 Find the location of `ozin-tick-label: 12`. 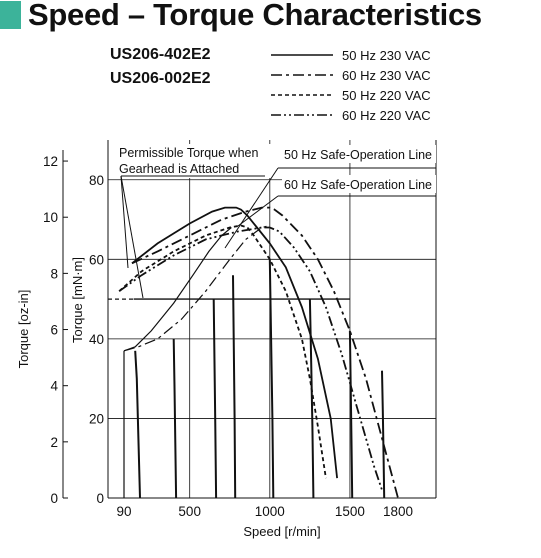

ozin-tick-label: 12 is located at coordinates (50, 161).